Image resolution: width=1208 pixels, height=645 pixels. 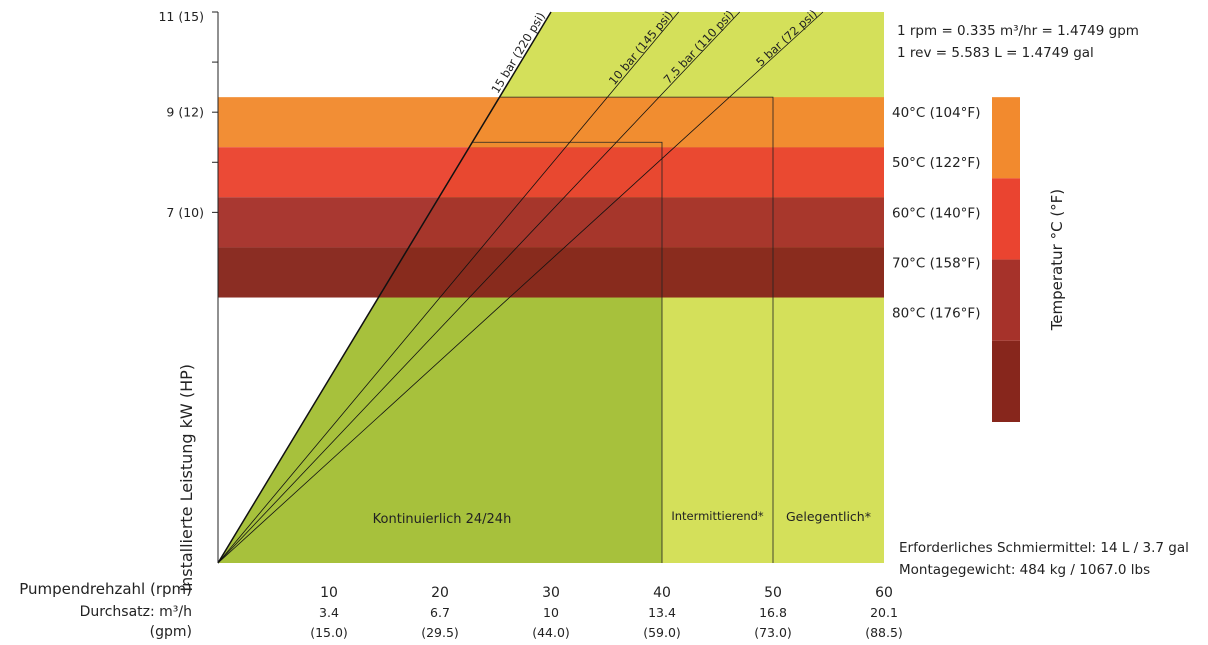 What do you see at coordinates (884, 612) in the screenshot?
I see `flow-value-6: 20.1` at bounding box center [884, 612].